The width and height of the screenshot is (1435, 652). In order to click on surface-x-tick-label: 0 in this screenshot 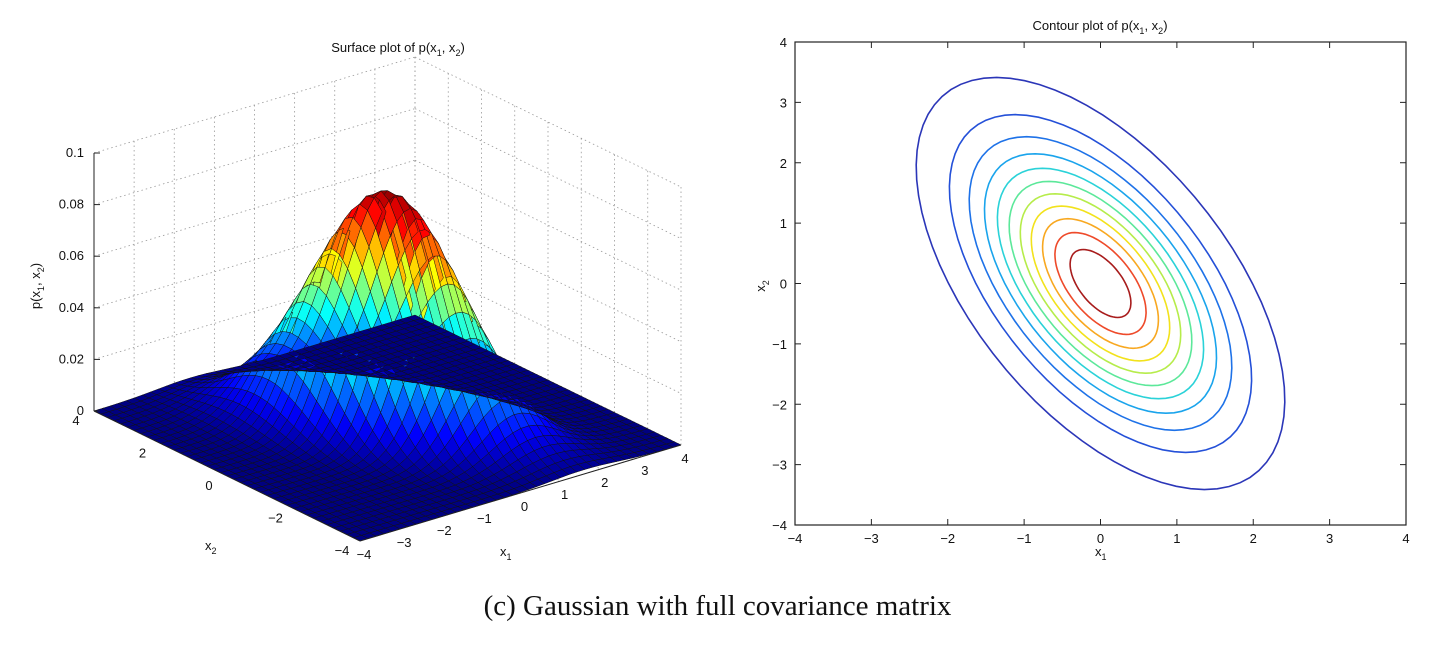, I will do `click(524, 506)`.